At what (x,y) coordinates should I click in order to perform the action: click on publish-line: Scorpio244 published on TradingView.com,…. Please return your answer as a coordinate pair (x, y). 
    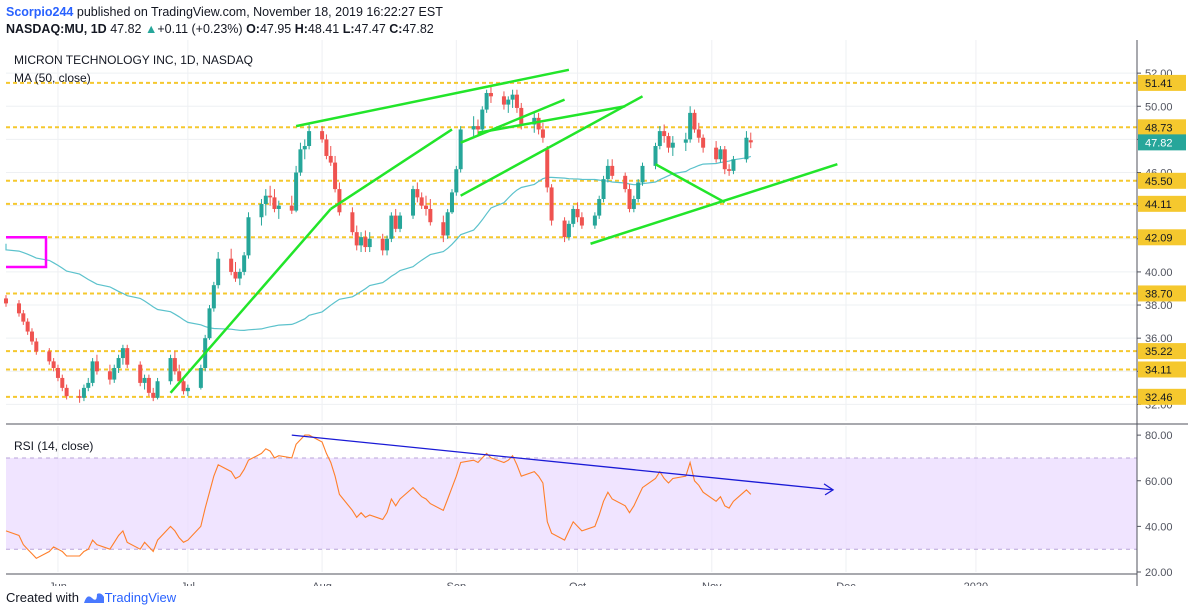
    Looking at the image, I should click on (224, 12).